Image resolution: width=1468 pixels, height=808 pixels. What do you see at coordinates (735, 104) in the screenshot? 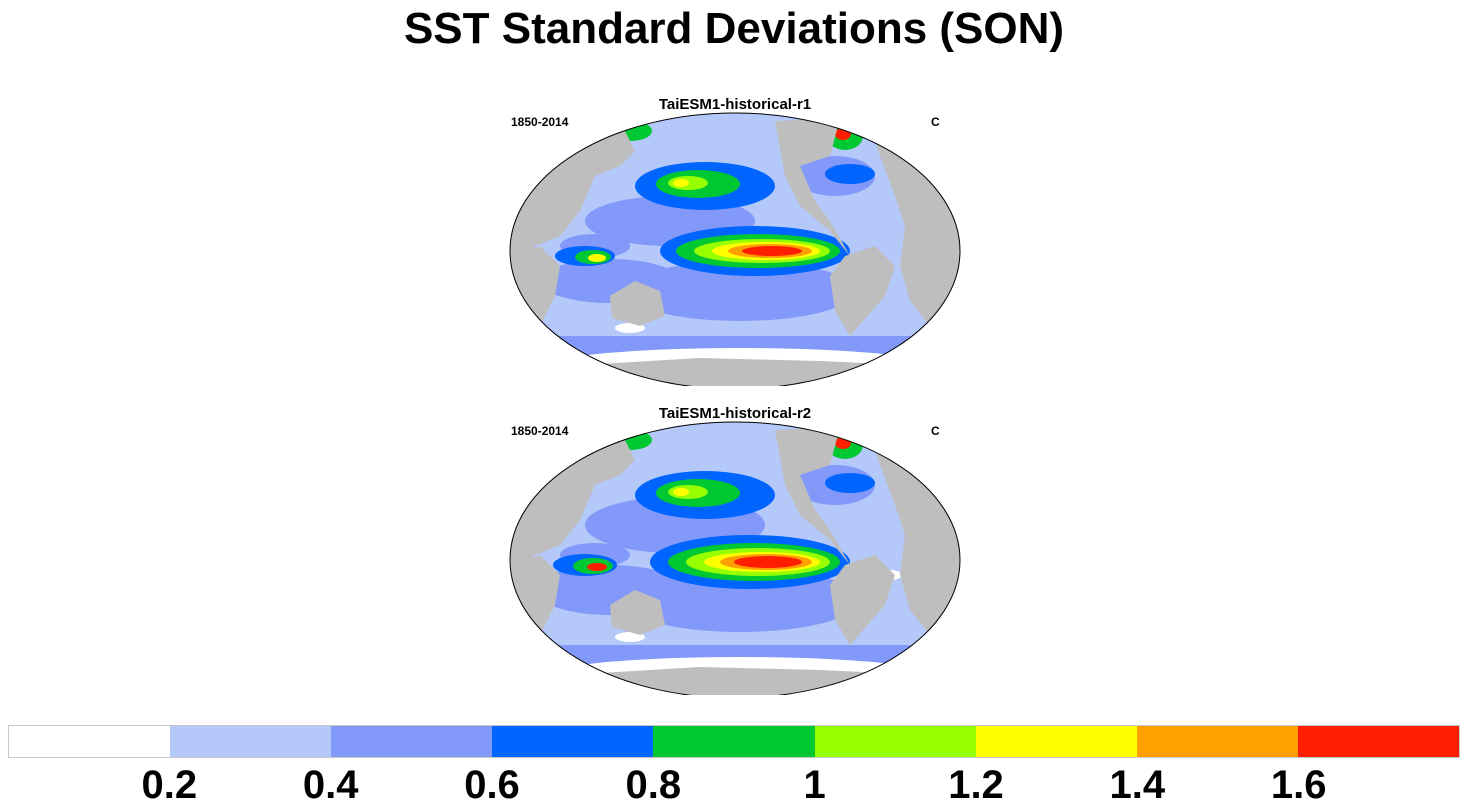
I see `panel-title-1: TaiESM1-historical-r1` at bounding box center [735, 104].